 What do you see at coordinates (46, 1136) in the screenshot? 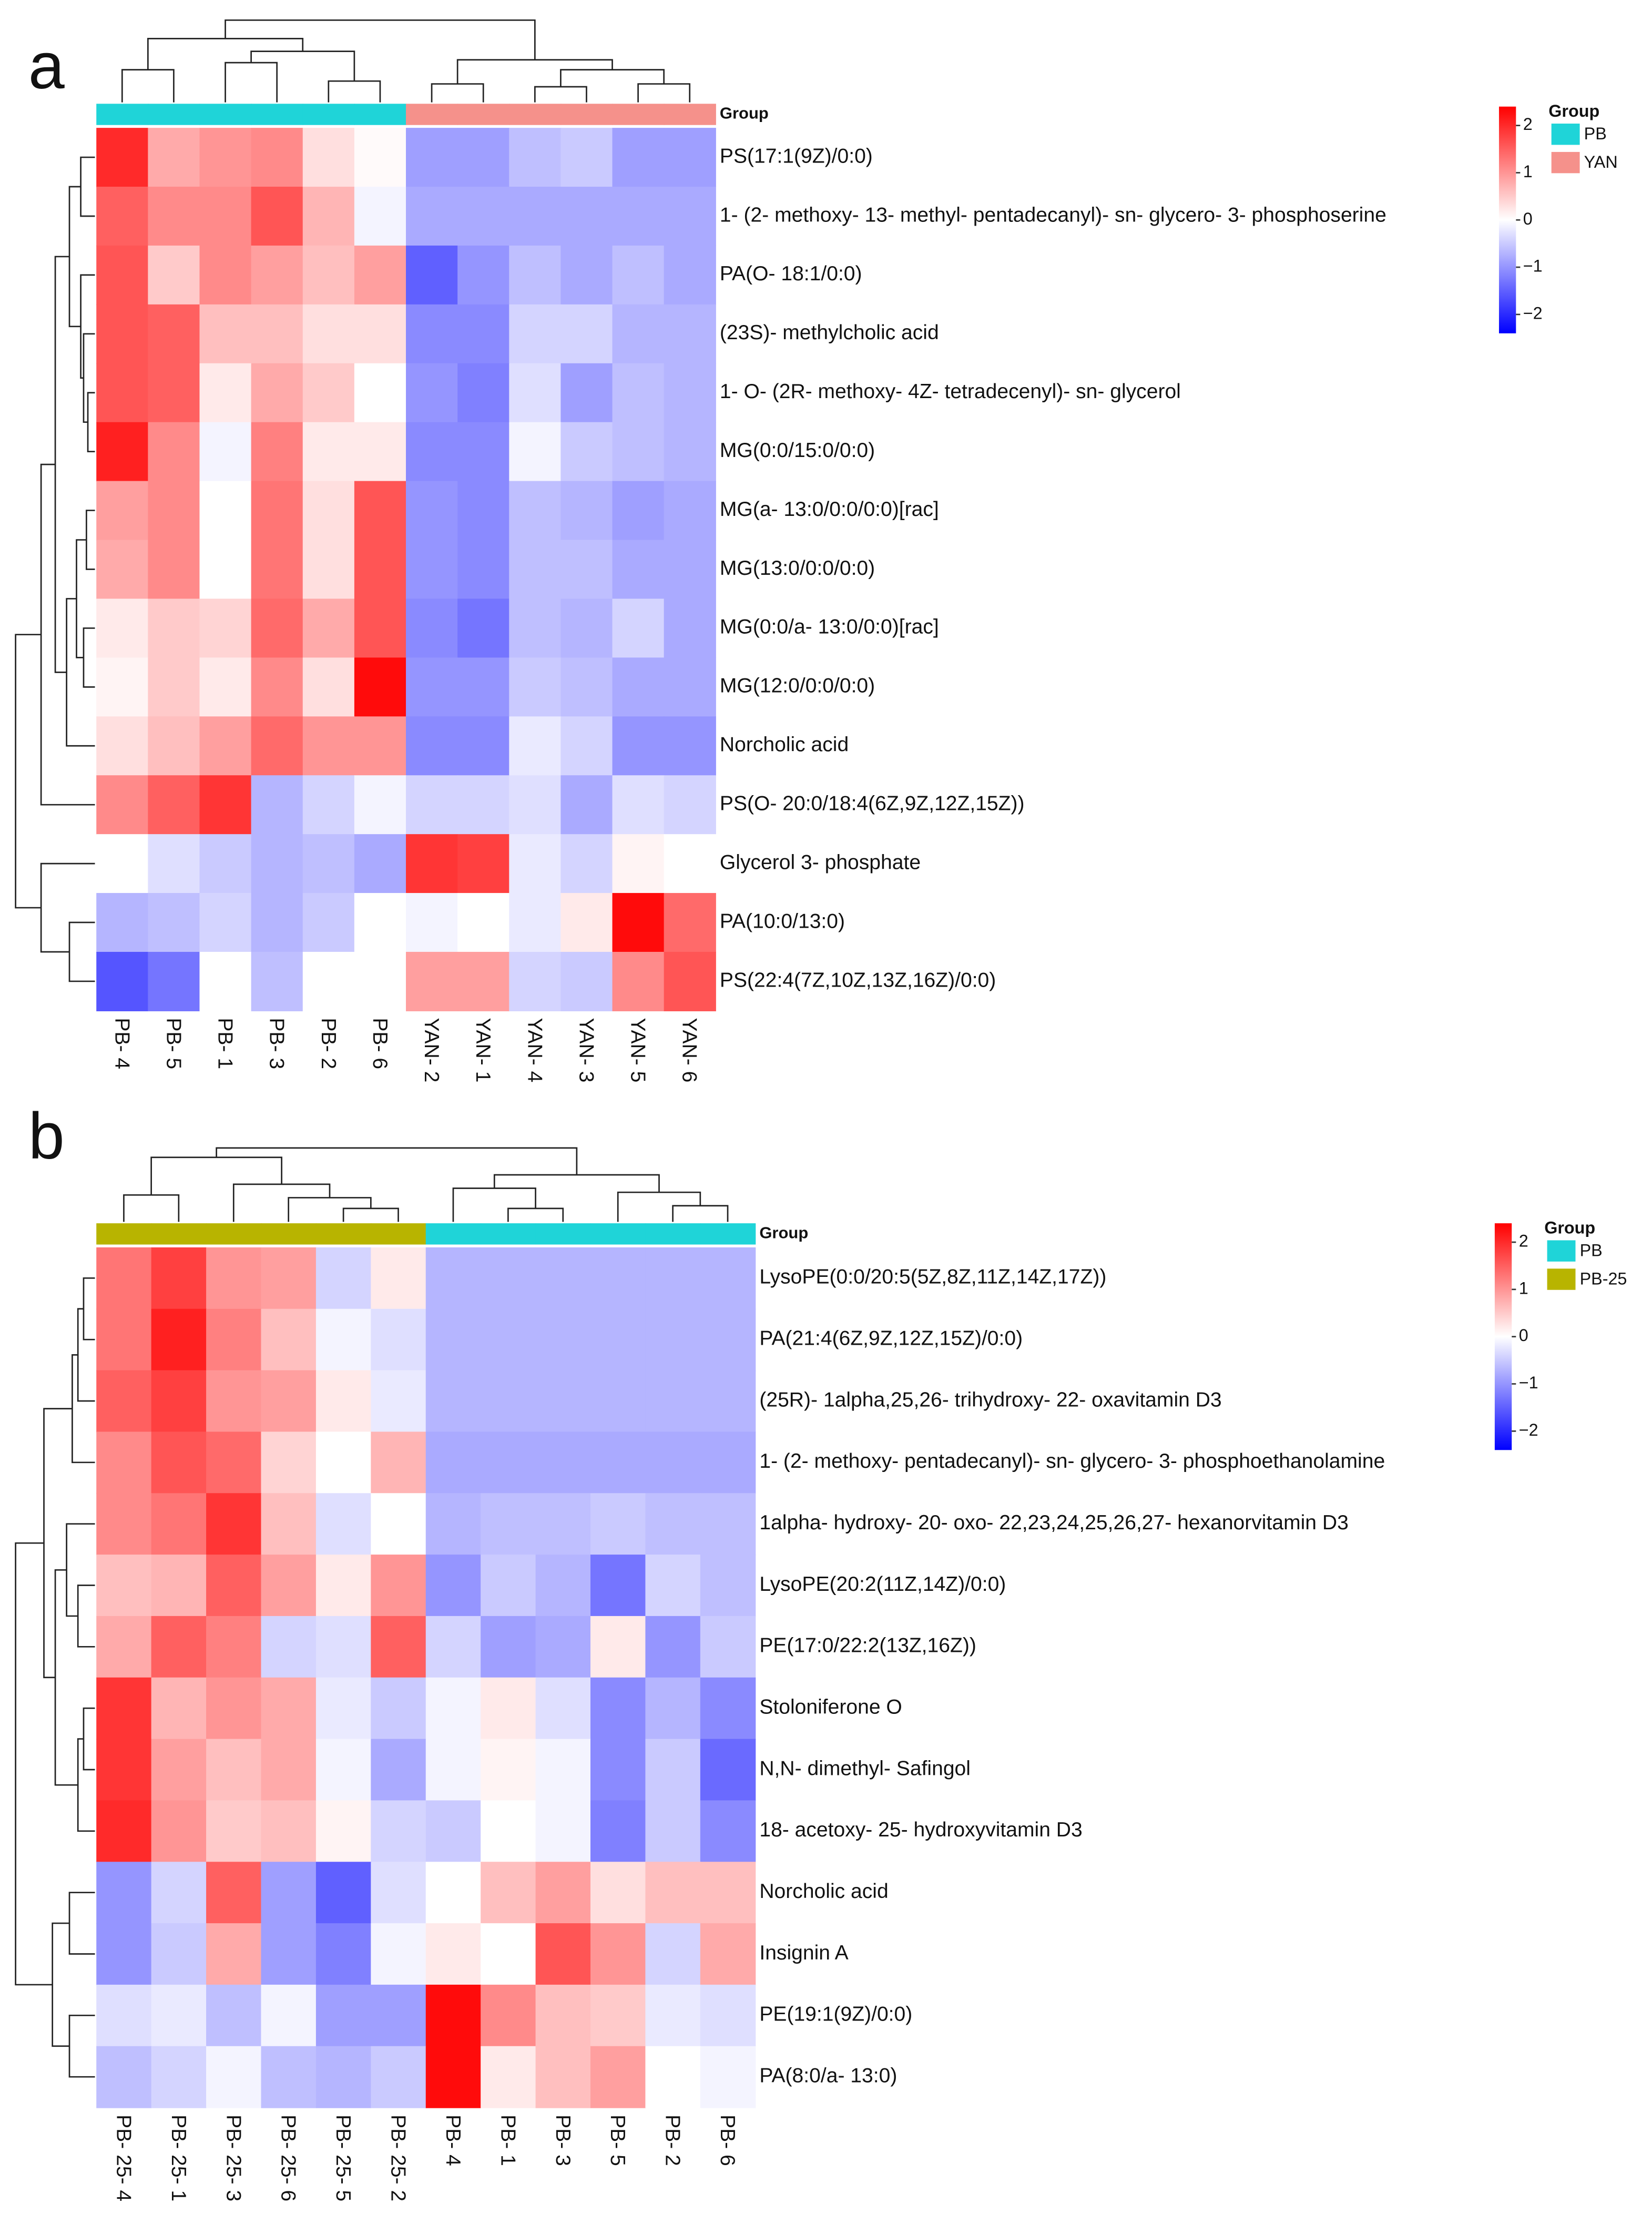
I see `panel-label: b` at bounding box center [46, 1136].